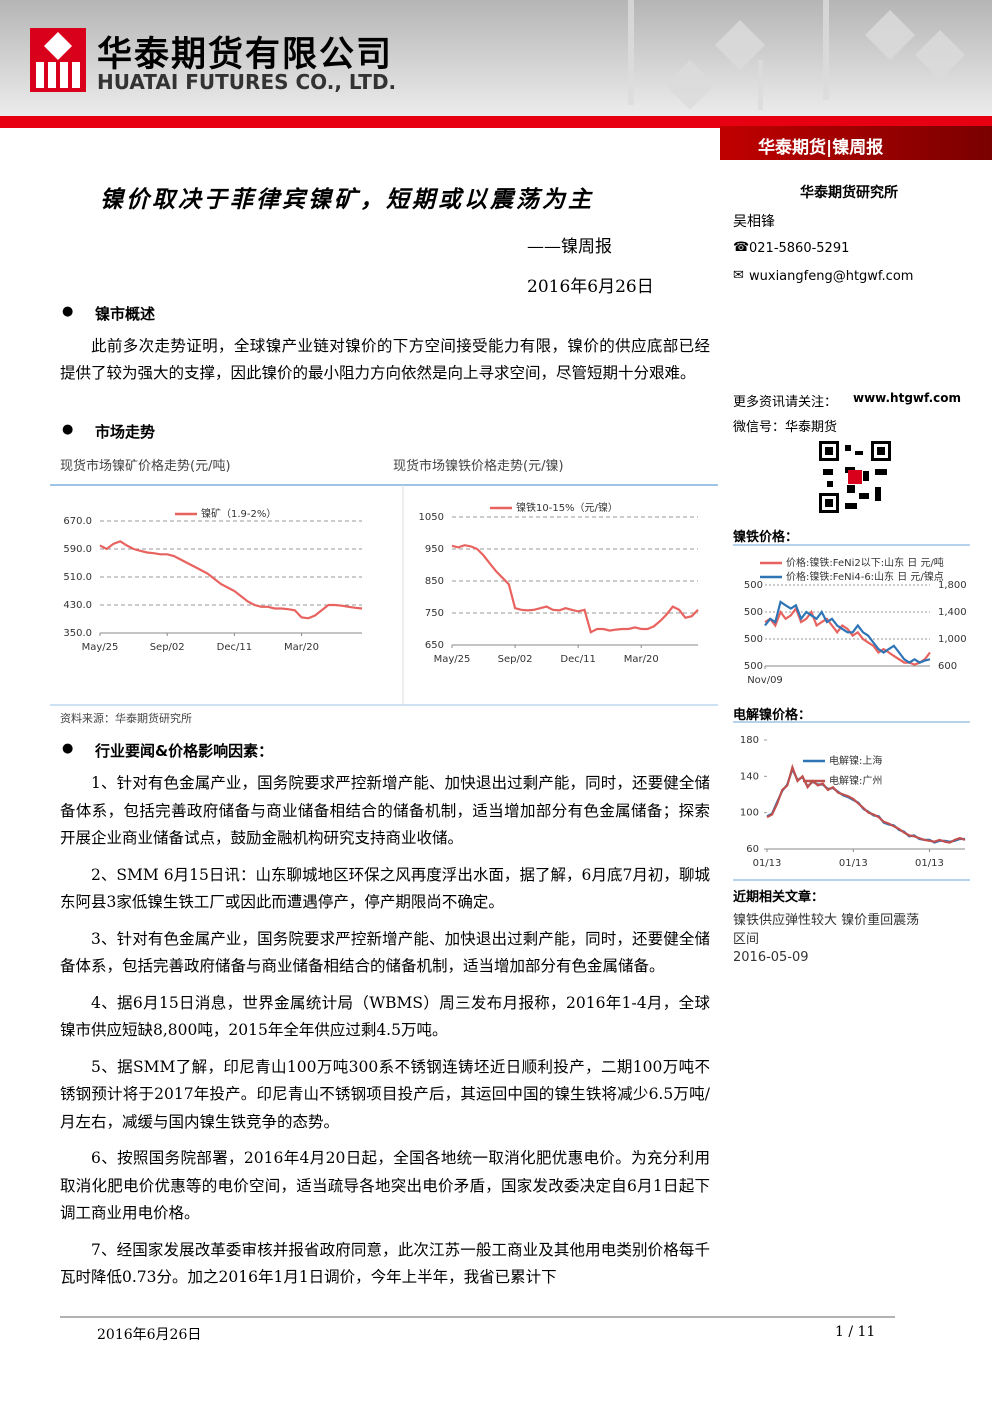  Describe the element at coordinates (77, 521) in the screenshot. I see `y-tick-label: 670.0` at that location.